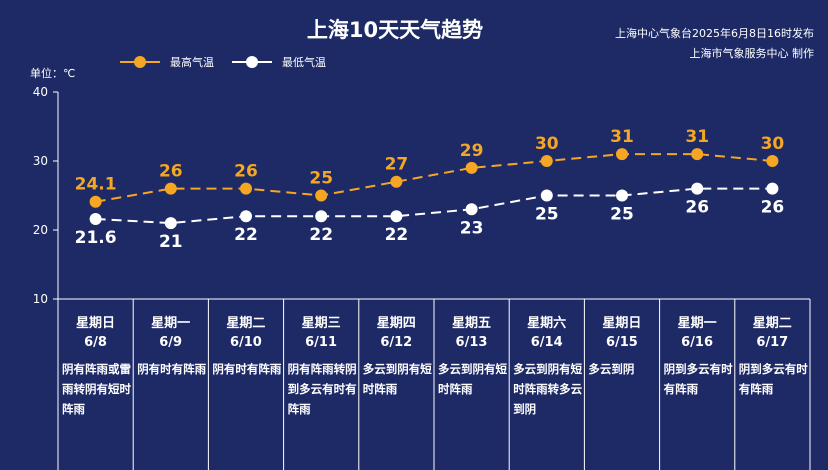 The image size is (828, 470). What do you see at coordinates (96, 389) in the screenshot?
I see `weather-description: 阴有阵雨或雷雨转阴有短时阵雨` at bounding box center [96, 389].